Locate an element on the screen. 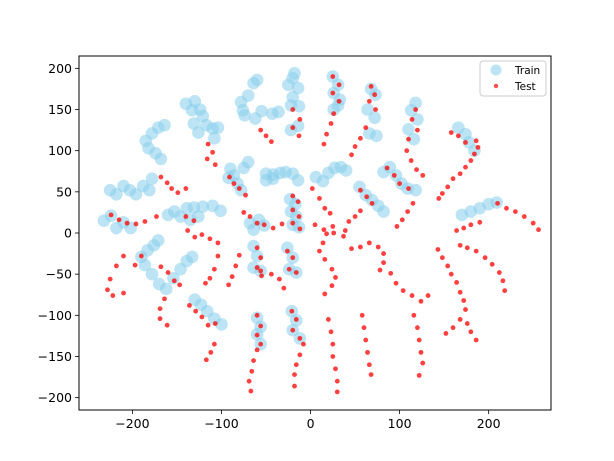 The width and height of the screenshot is (614, 461). legend-test-marker is located at coordinates (496, 86).